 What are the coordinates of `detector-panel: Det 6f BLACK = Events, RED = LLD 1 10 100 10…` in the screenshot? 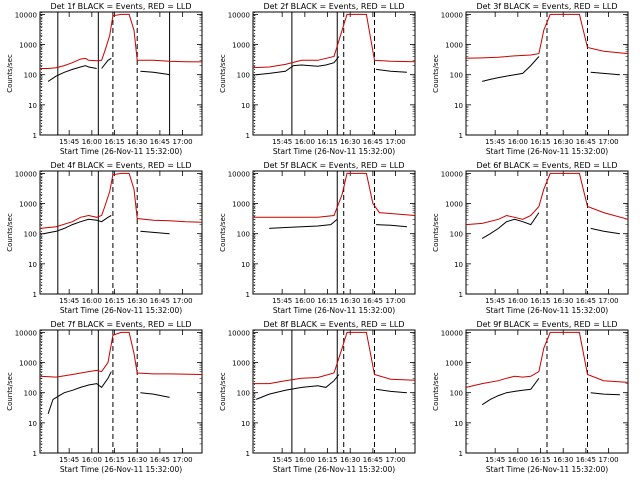 It's located at (530, 238).